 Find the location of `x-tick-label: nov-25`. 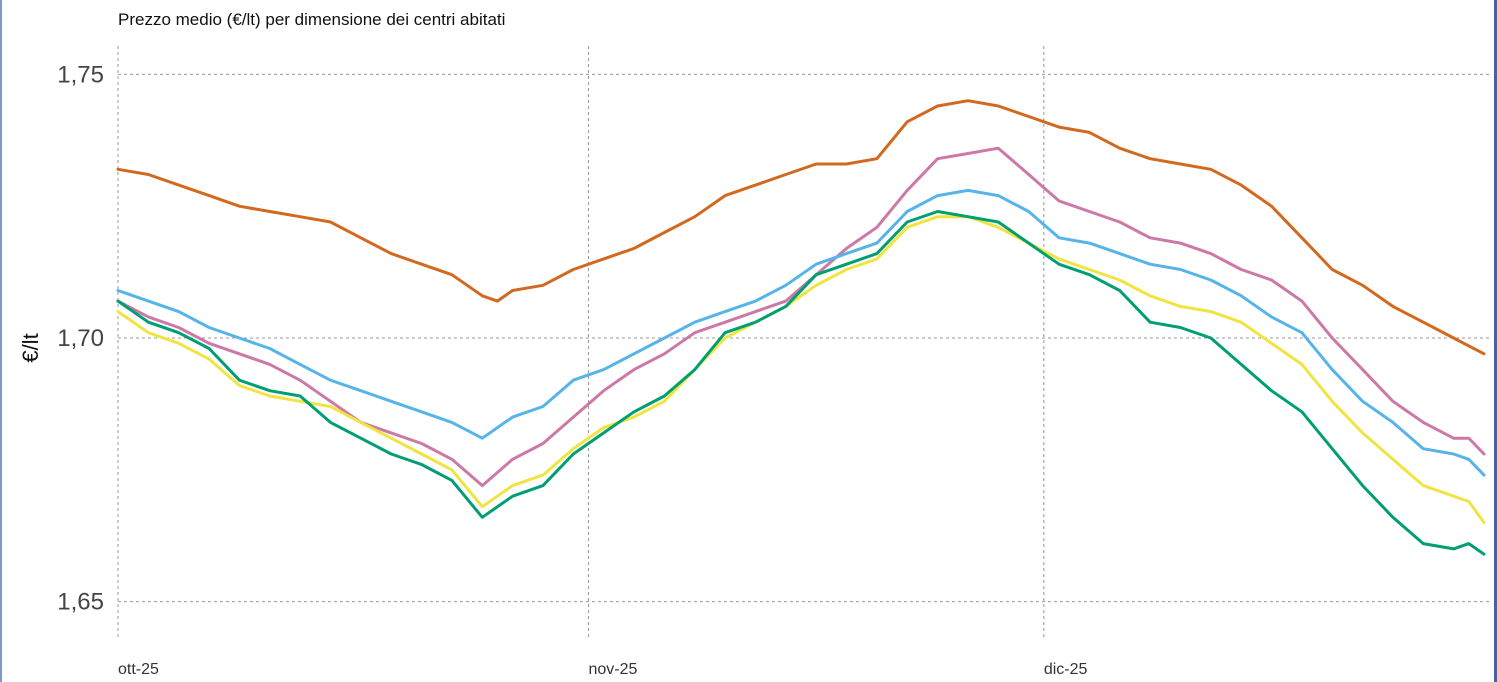

x-tick-label: nov-25 is located at coordinates (613, 669).